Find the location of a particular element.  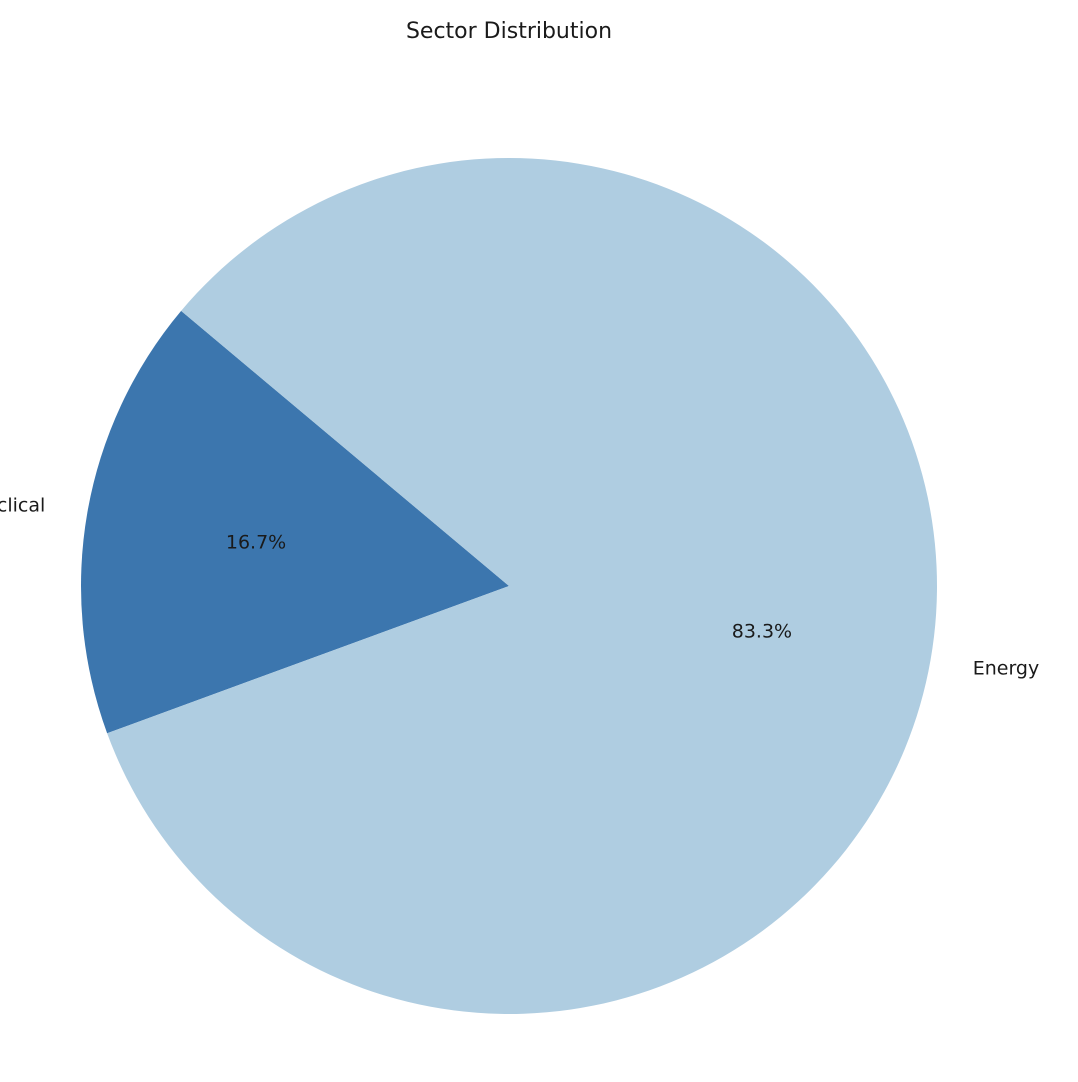

slice-label-energy: Energy is located at coordinates (1006, 668).